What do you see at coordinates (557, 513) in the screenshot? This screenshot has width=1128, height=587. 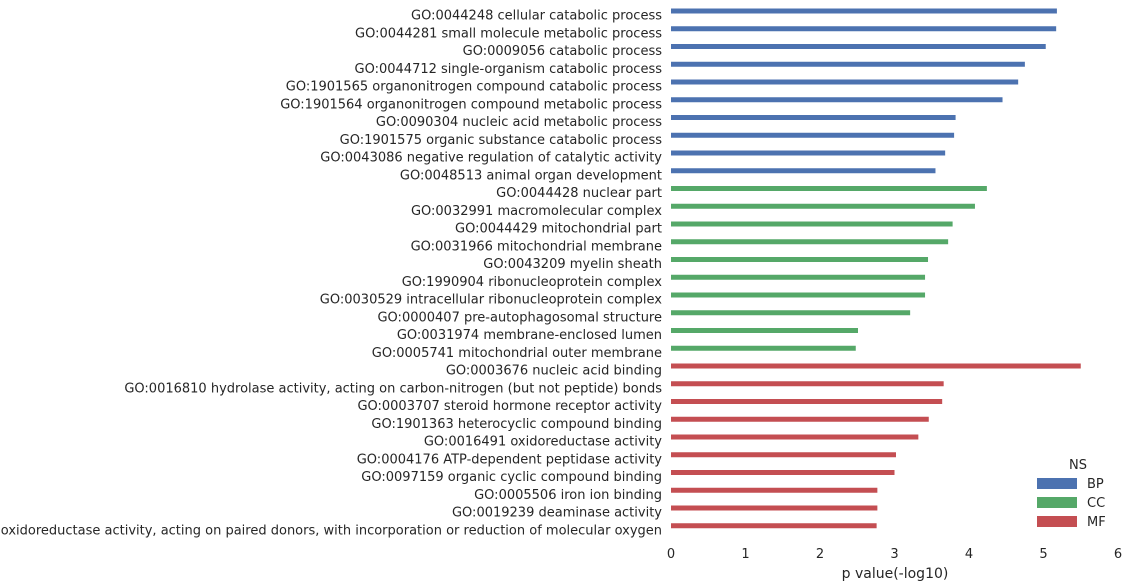 I see `y-tick-label: GO:0019239 deaminase activity` at bounding box center [557, 513].